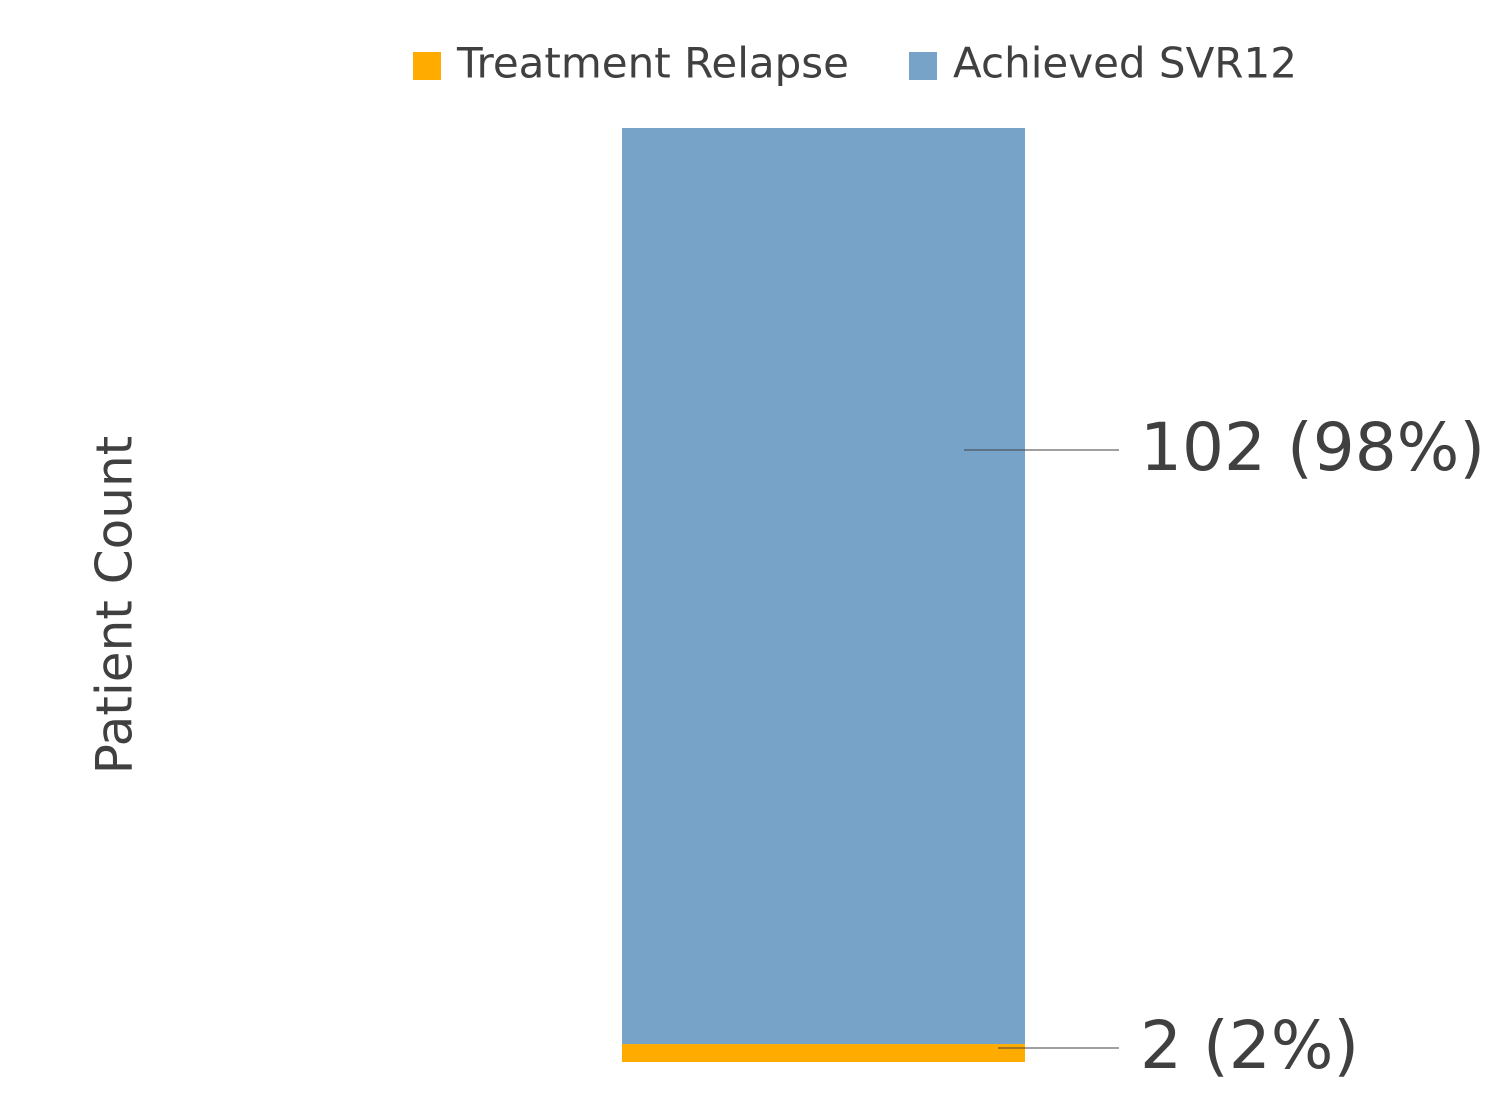  Describe the element at coordinates (1249, 1045) in the screenshot. I see `data-label: 2 (2%)` at that location.